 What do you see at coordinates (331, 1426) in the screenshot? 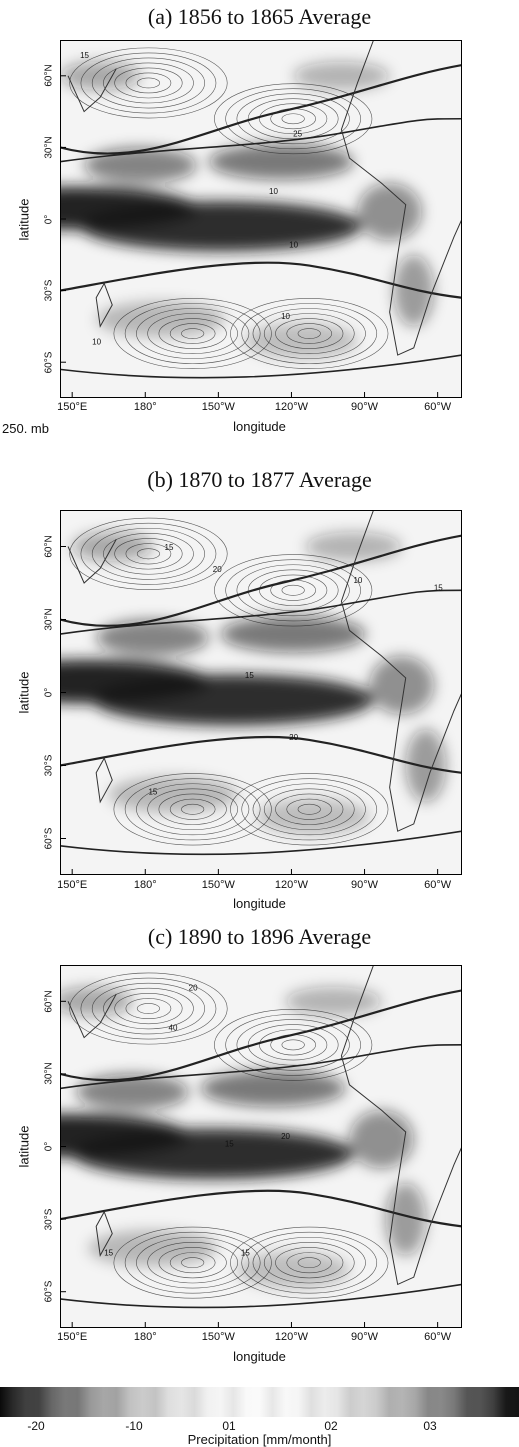
I see `colorbar-tick-label: 02` at bounding box center [331, 1426].